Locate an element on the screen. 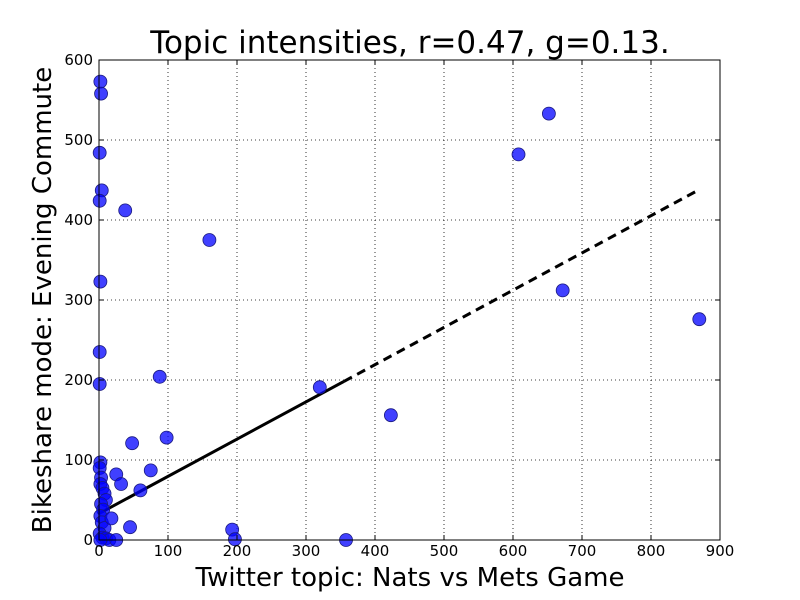 This screenshot has width=800, height=600. x-tick-label: 600 is located at coordinates (513, 551).